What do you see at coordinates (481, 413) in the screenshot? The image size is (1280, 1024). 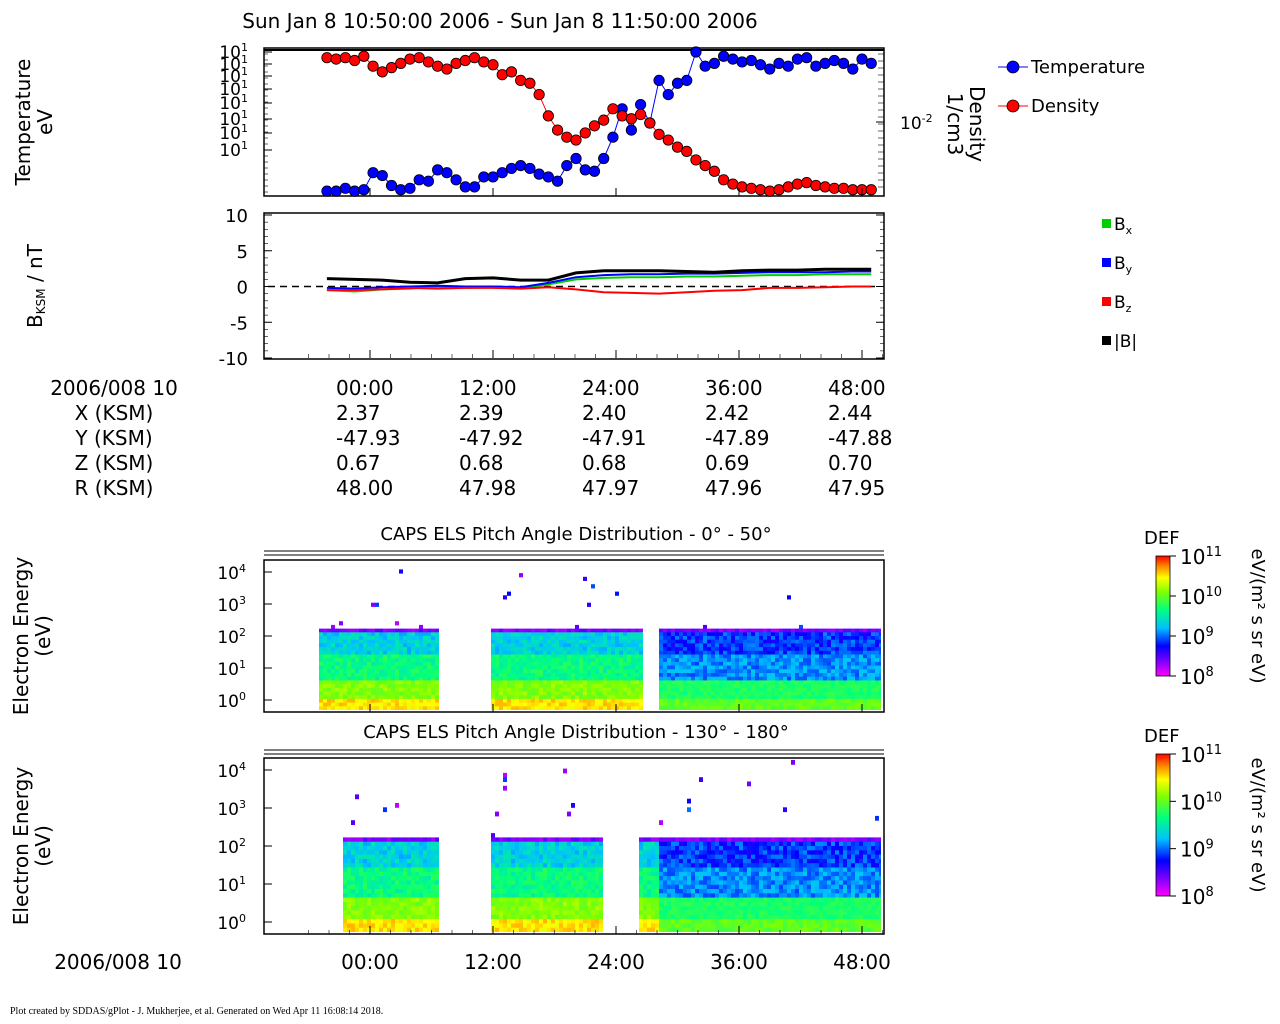 I see `ephemeris-value: 2.39` at bounding box center [481, 413].